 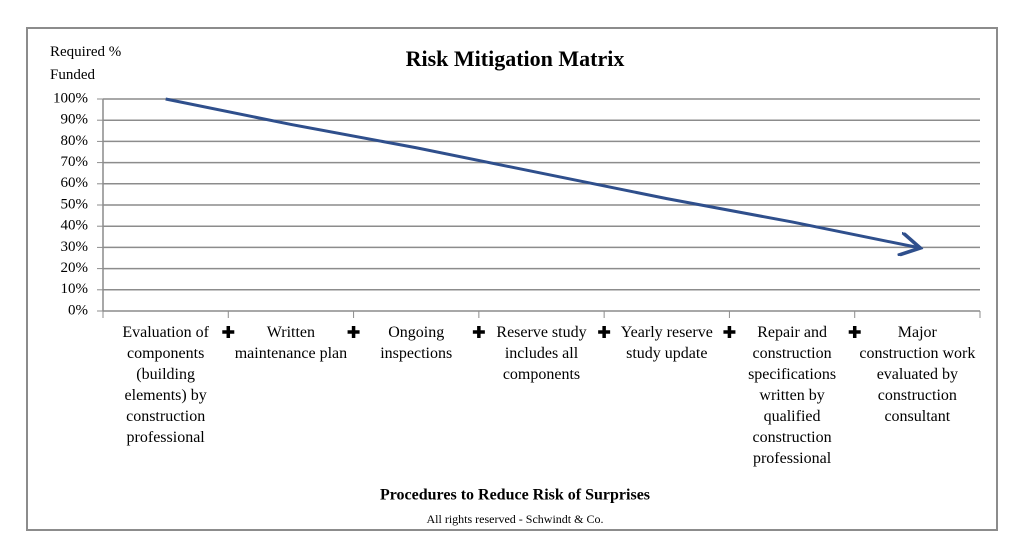 I want to click on y-axis-title: Required % Funded, so click(x=86, y=63).